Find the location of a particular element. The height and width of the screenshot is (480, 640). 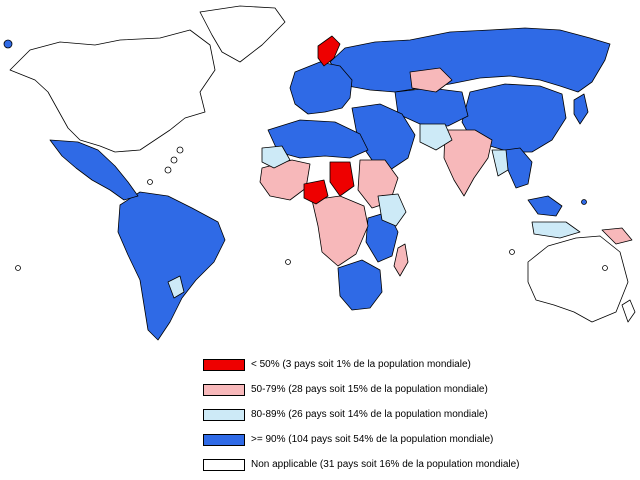

region-scandinavia-red is located at coordinates (329, 51).